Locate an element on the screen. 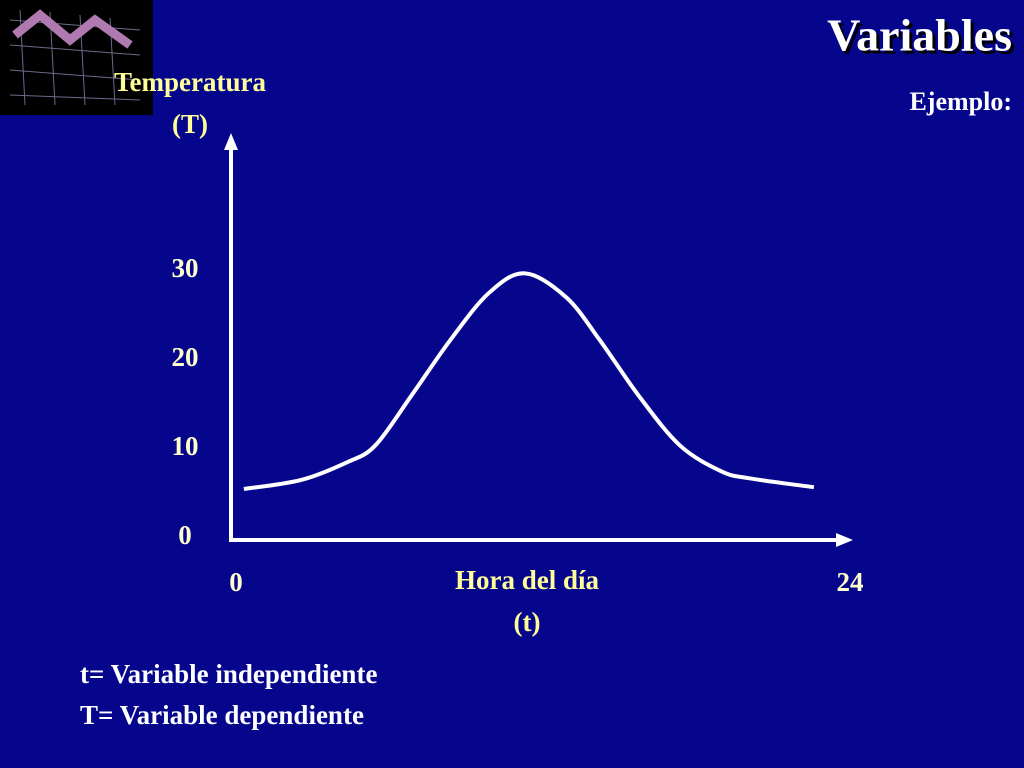 This screenshot has height=768, width=1024. subtitle: Ejemplo: is located at coordinates (960, 101).